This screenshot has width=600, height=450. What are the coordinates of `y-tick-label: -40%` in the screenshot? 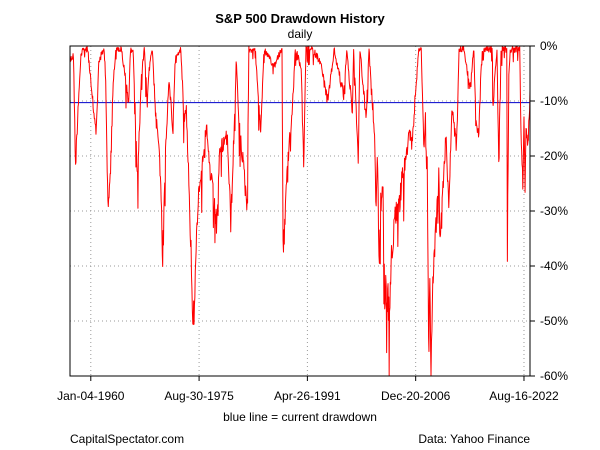 It's located at (554, 266).